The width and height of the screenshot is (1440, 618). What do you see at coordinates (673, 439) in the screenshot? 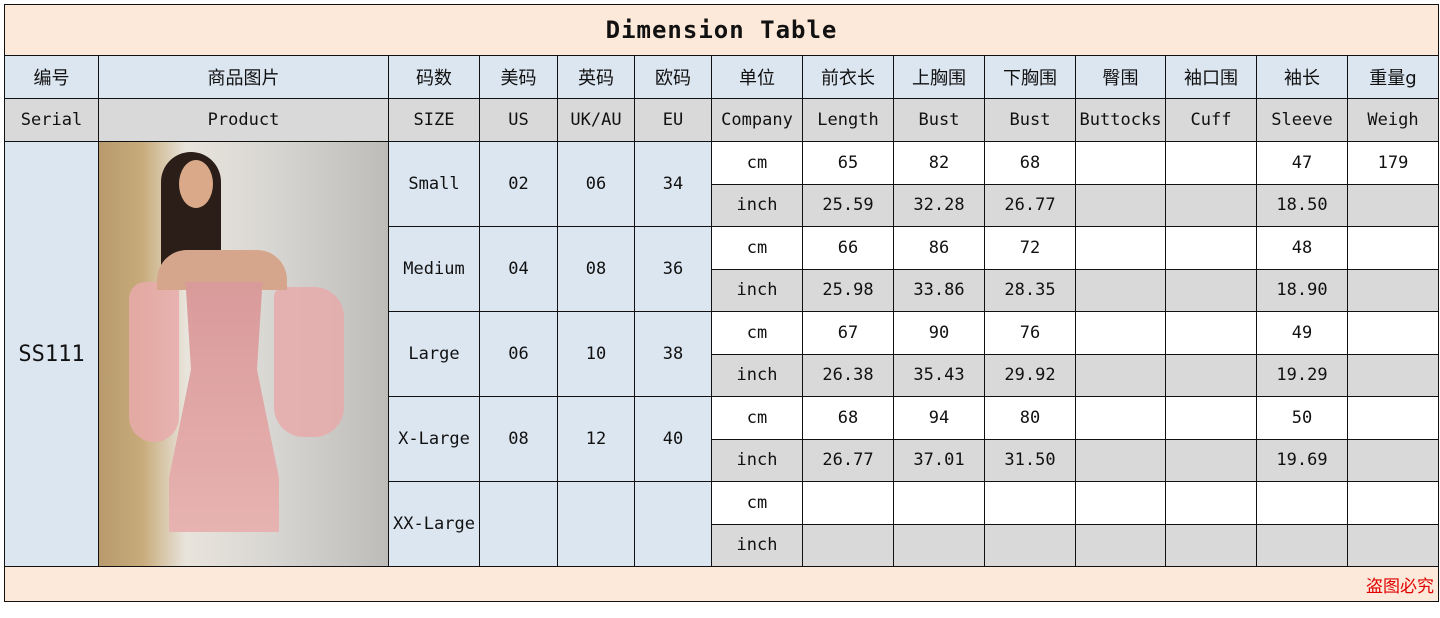
I see `eu-size-cell: 40` at bounding box center [673, 439].